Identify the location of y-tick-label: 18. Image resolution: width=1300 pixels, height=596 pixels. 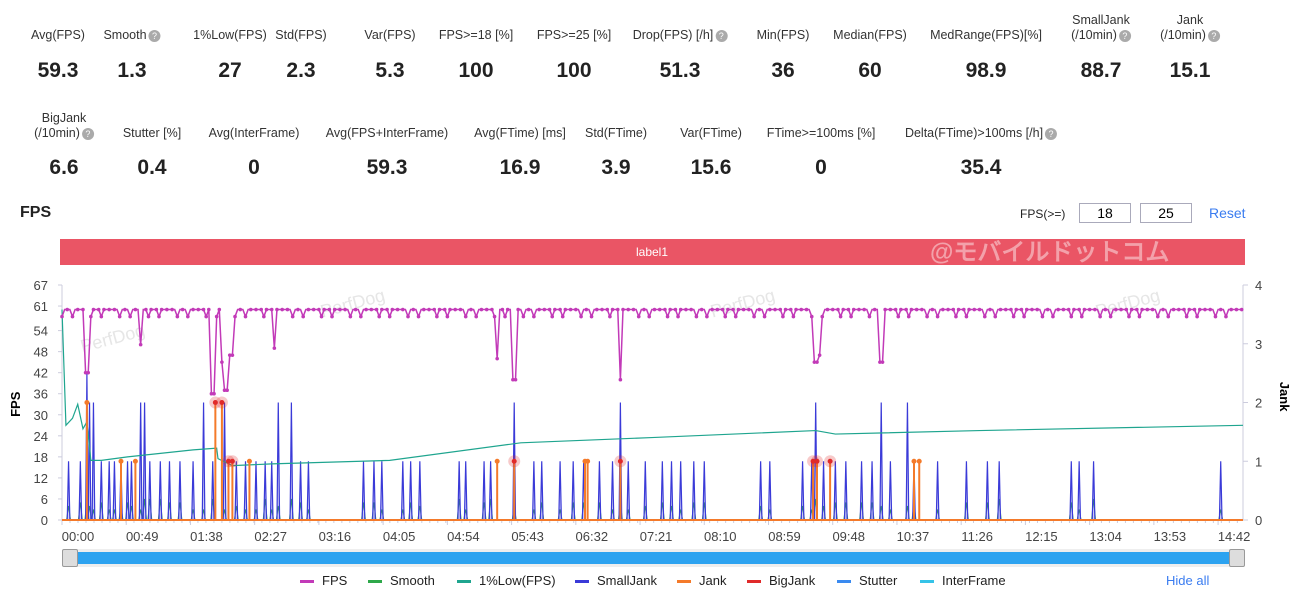
(41, 457).